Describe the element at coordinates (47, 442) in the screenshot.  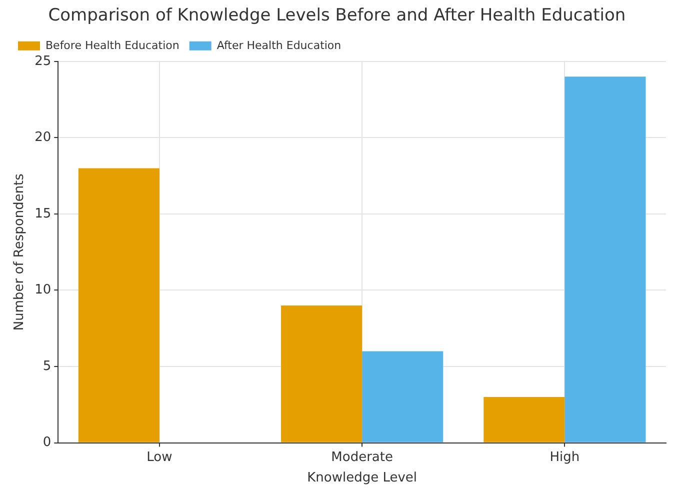
I see `y-tick-label: 0` at that location.